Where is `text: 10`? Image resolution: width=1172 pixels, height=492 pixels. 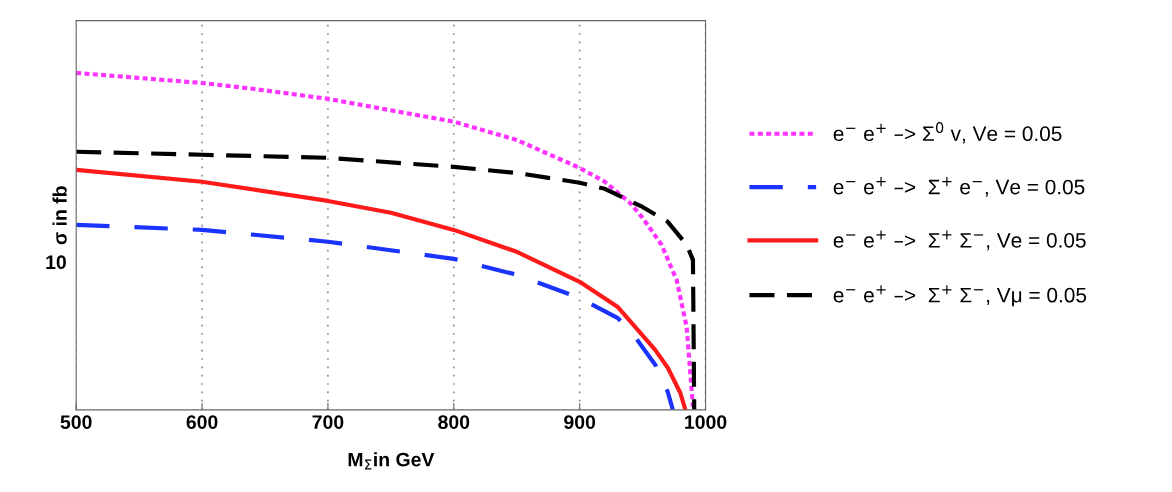 text: 10 is located at coordinates (56, 262).